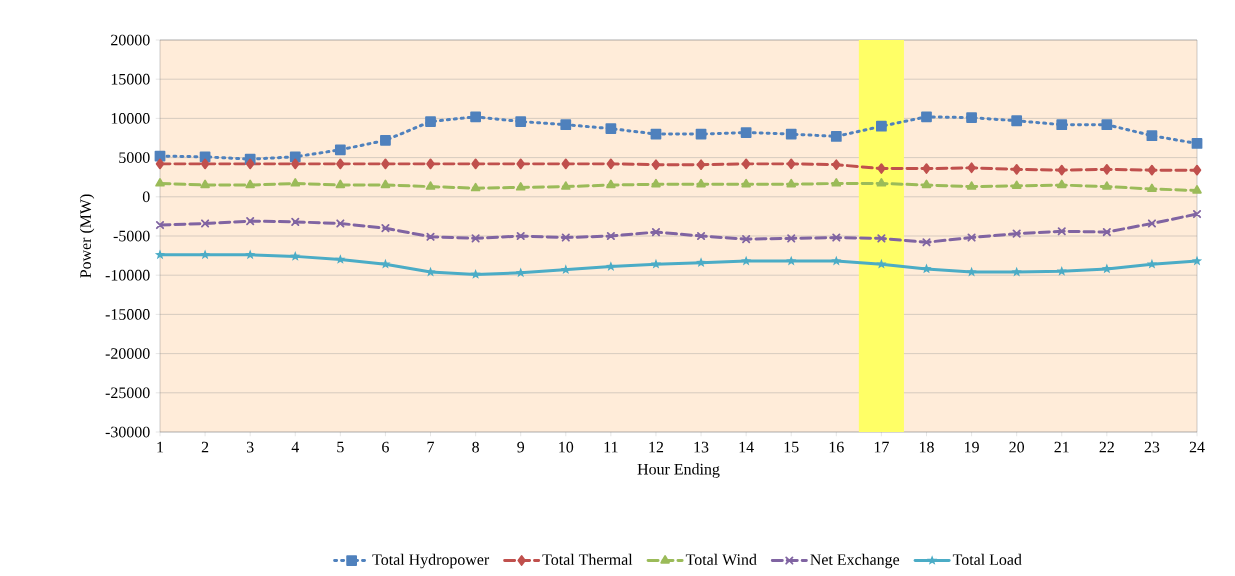  Describe the element at coordinates (127, 353) in the screenshot. I see `y-tick-label: -20000` at that location.